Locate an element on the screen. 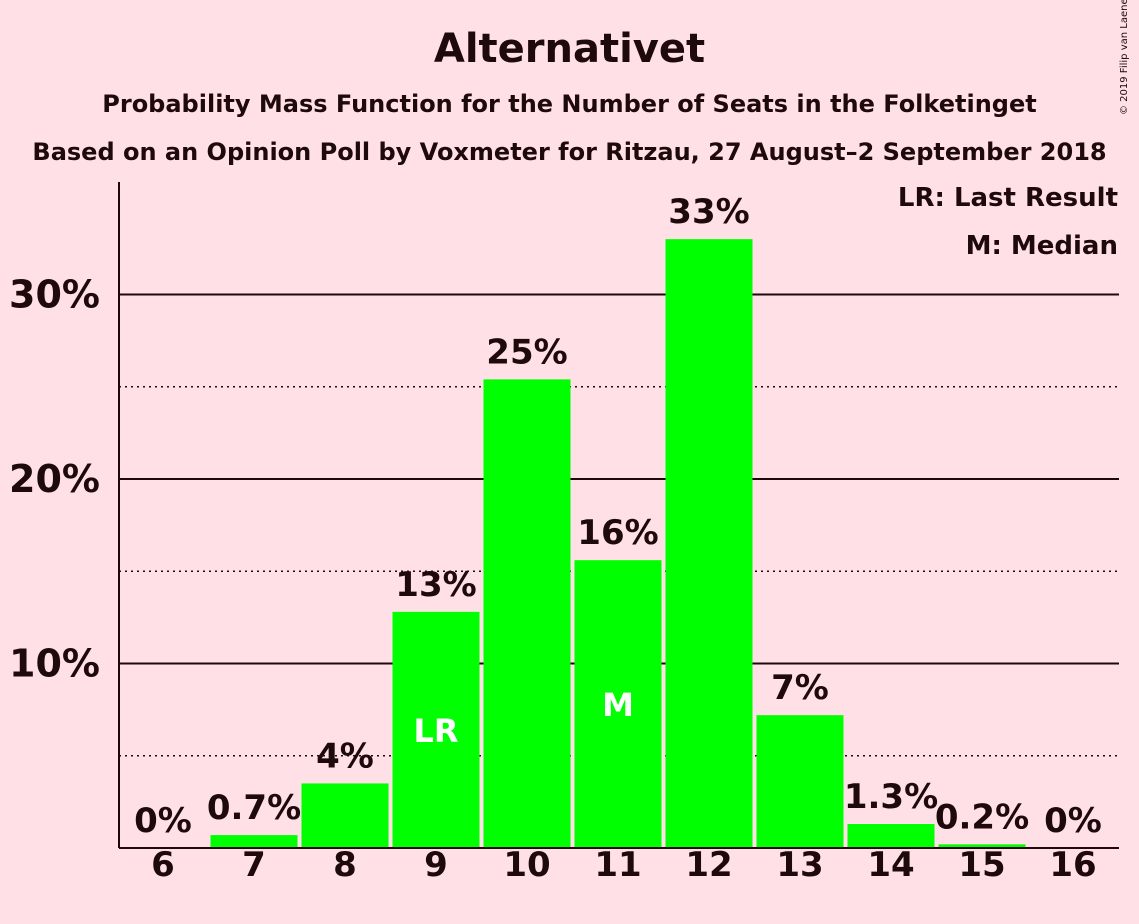 Image resolution: width=1139 pixels, height=924 pixels. y-tick-label: 10% is located at coordinates (54, 664).